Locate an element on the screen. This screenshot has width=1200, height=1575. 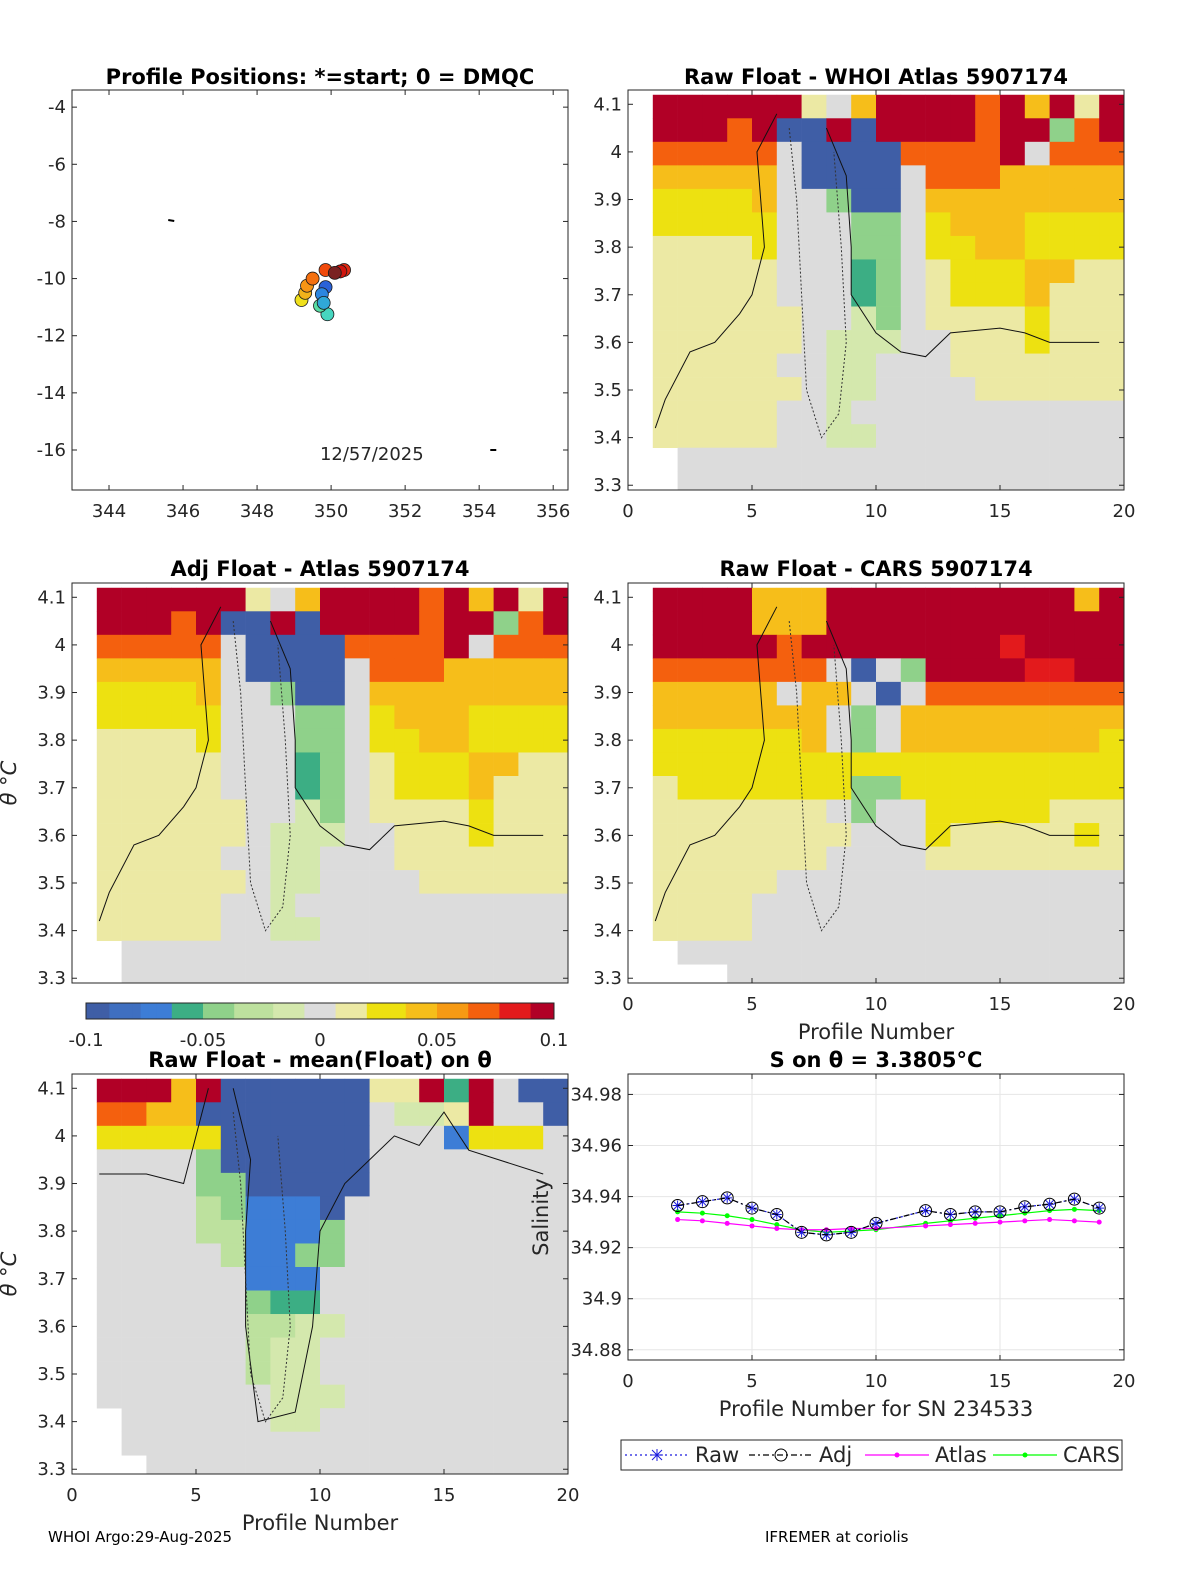
y-tick-label: 4 is located at coordinates (616, 645).